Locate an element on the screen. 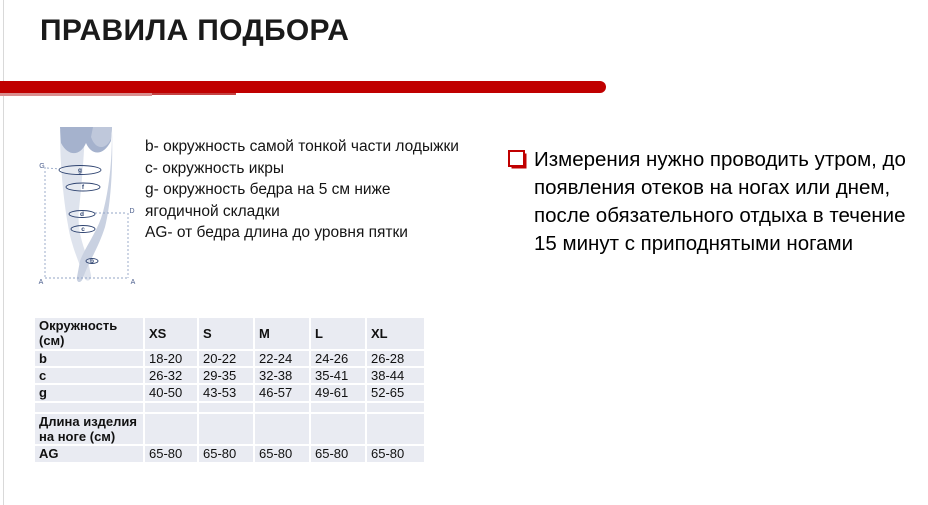  table-row-b: b 18-20 20-22 22-24 24-26 26-28 is located at coordinates (229, 358).